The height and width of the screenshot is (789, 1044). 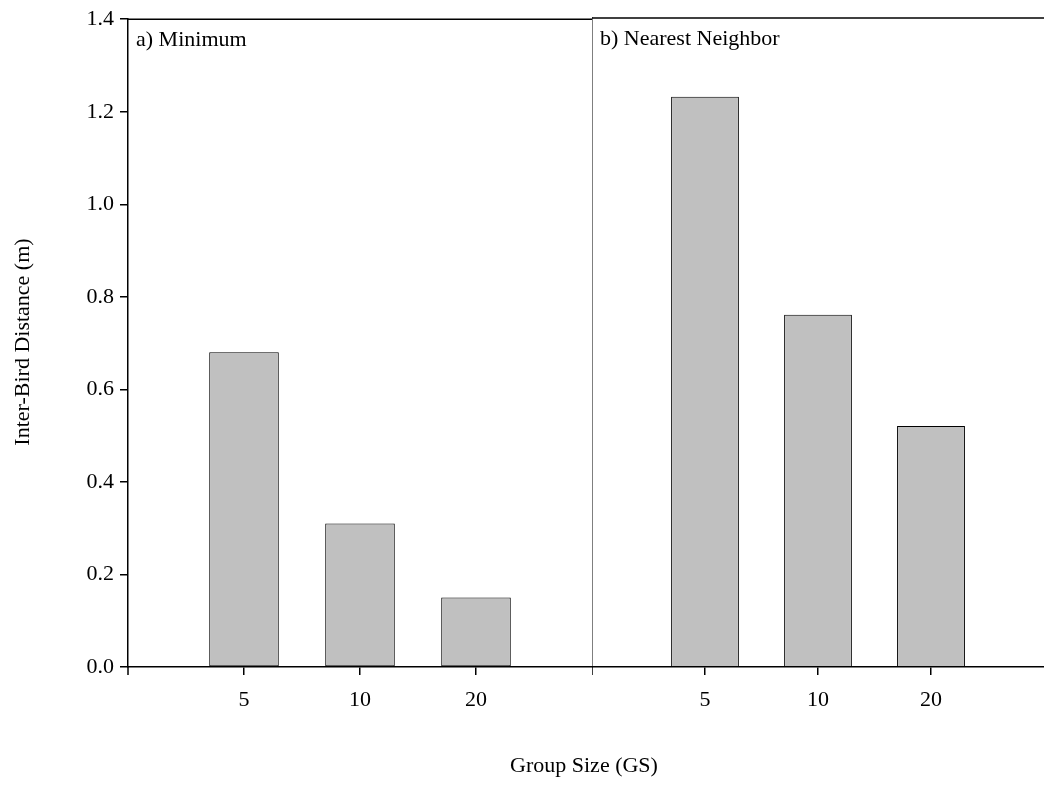 What do you see at coordinates (584, 765) in the screenshot?
I see `x-axis-title: Group Size (GS)` at bounding box center [584, 765].